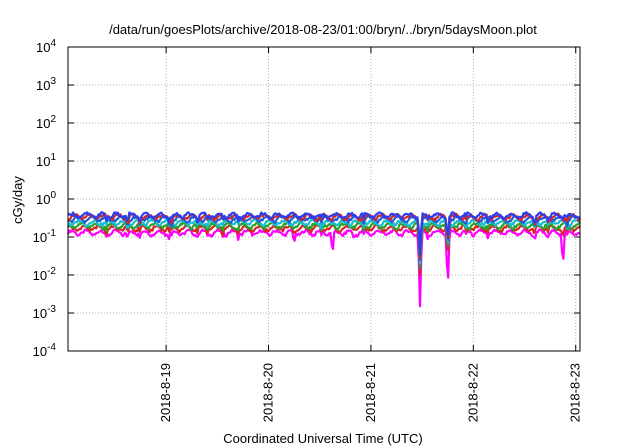 This screenshot has height=448, width=640. I want to click on y-tick-label: 10⁻⁴, so click(45, 350).